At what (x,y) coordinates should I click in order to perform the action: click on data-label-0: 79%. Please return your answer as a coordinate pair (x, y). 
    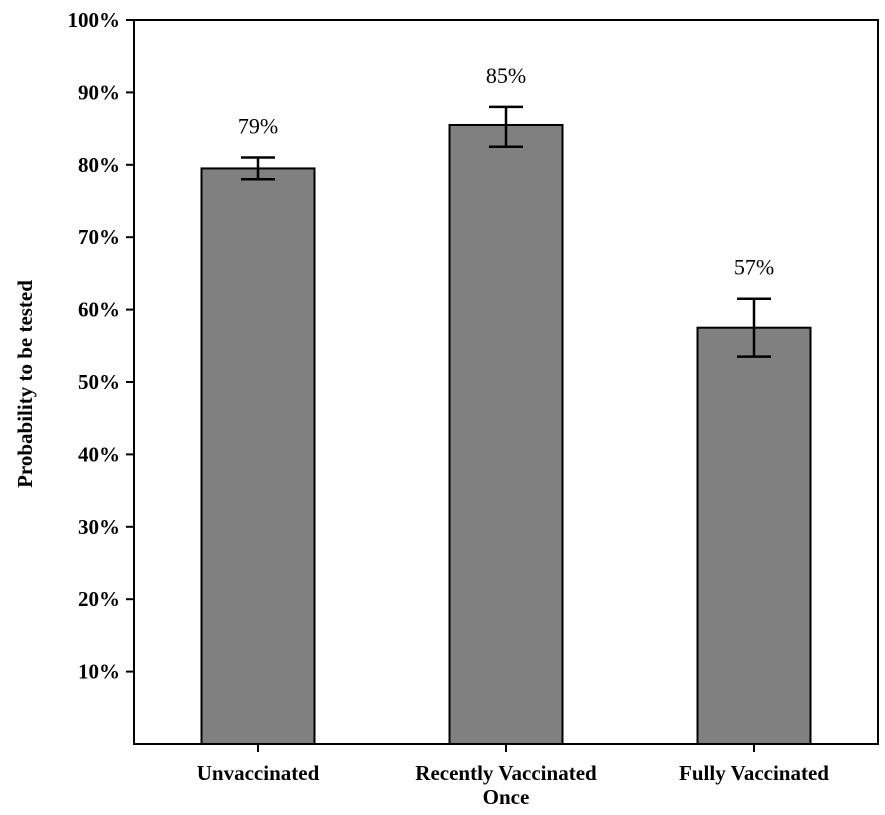
    Looking at the image, I should click on (258, 126).